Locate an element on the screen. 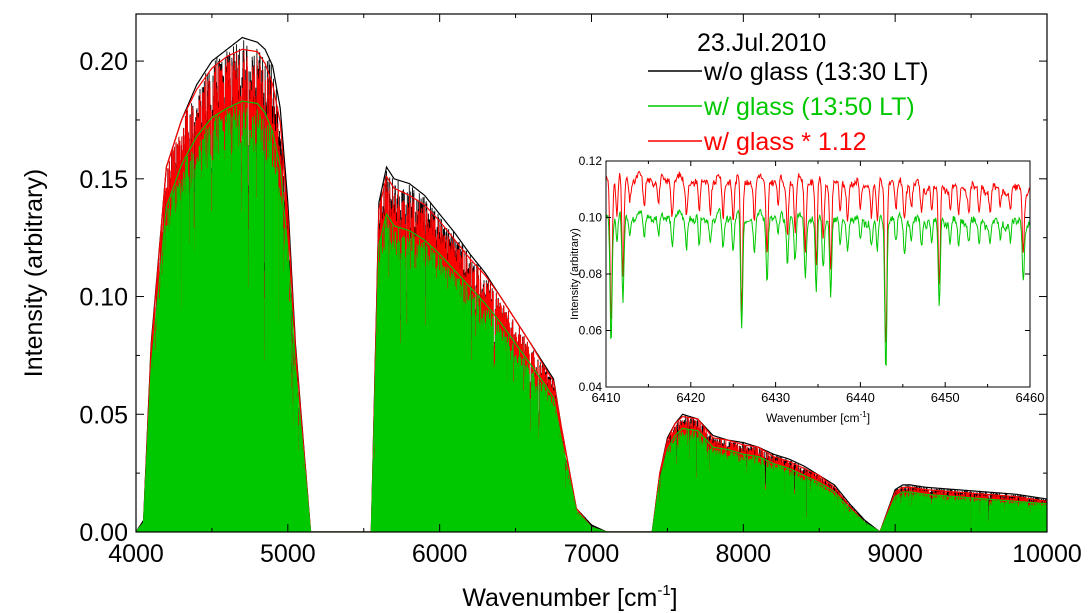 This screenshot has width=1089, height=613. inset-y-tick-label: 0.08 is located at coordinates (591, 274).